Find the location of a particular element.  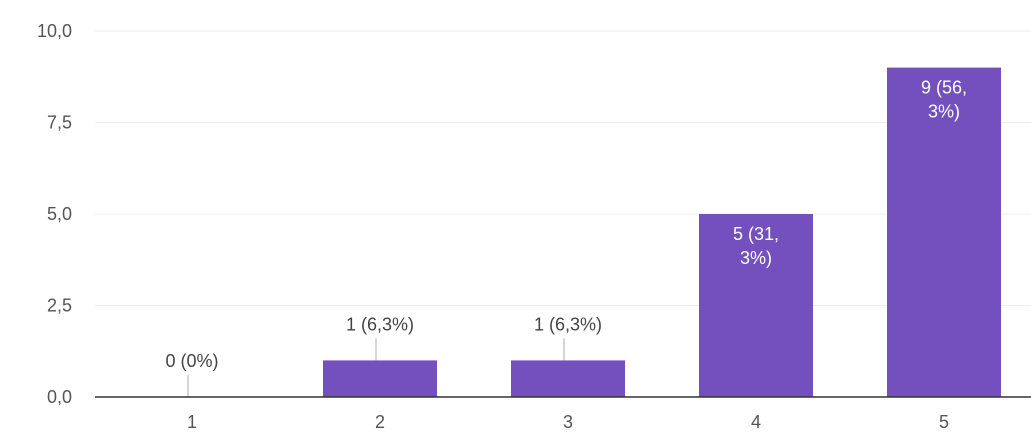

y-tick-label: 5,0 is located at coordinates (59, 214).